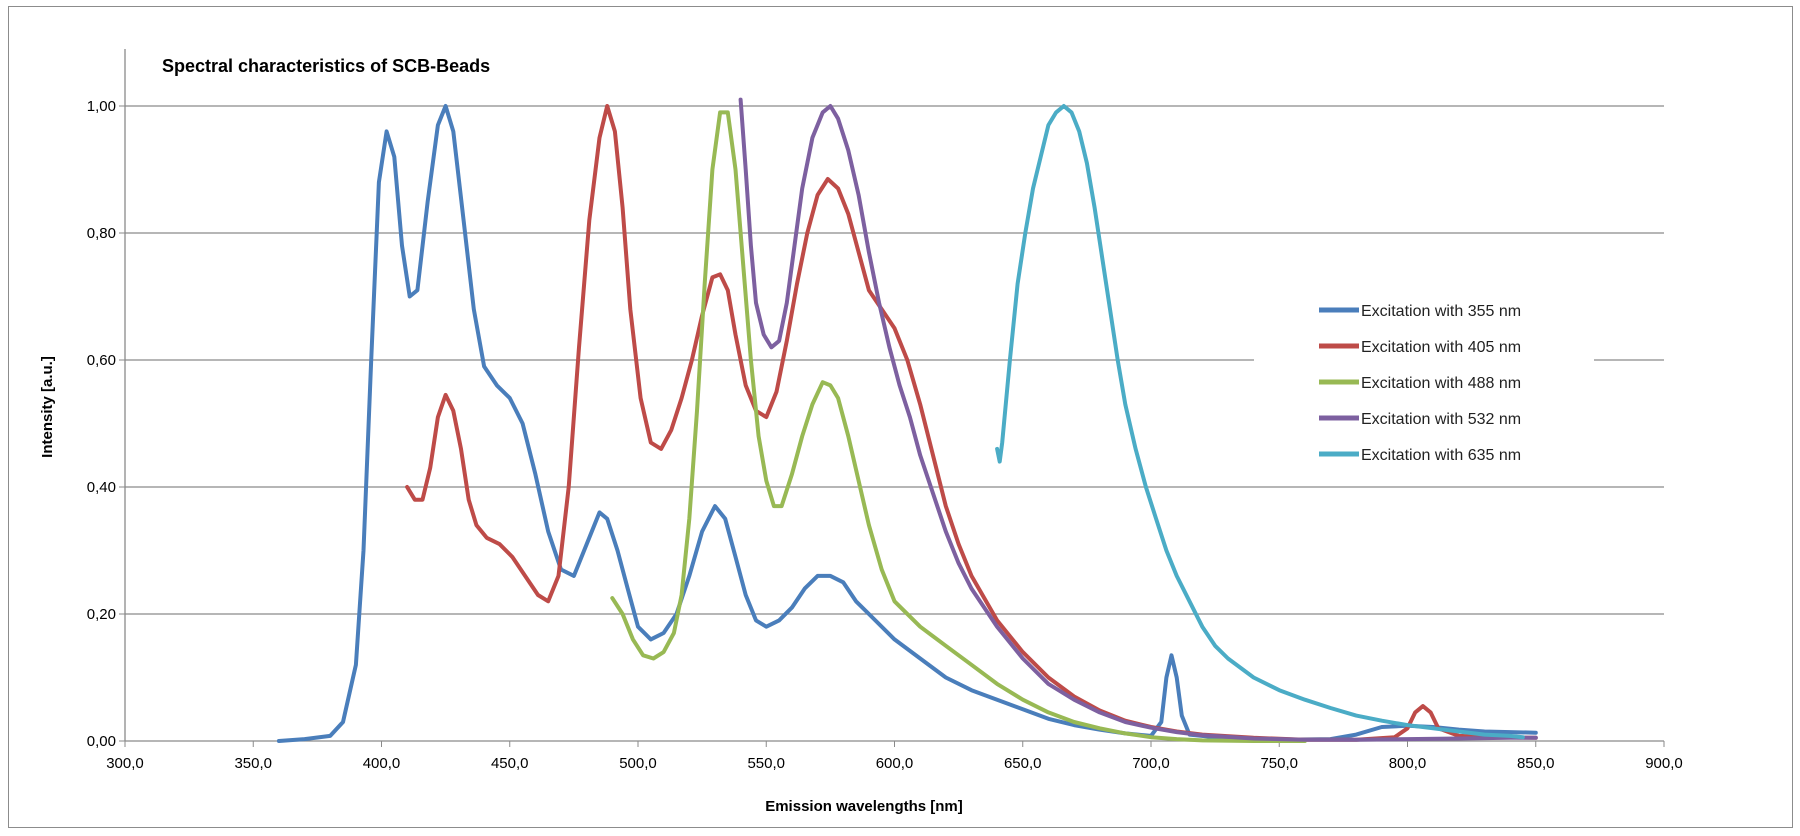 This screenshot has width=1800, height=836. What do you see at coordinates (125, 763) in the screenshot?
I see `x-tick-label: 300,0` at bounding box center [125, 763].